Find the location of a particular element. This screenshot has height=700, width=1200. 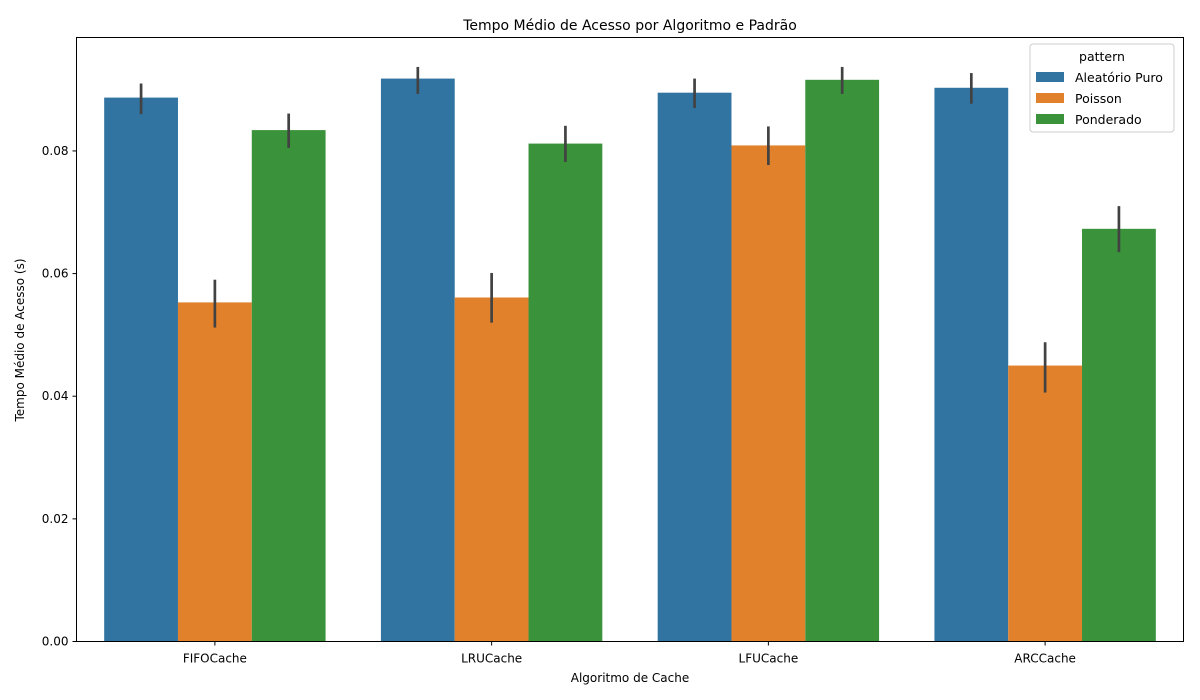

legend-swatch-ponderado is located at coordinates (1050, 119).